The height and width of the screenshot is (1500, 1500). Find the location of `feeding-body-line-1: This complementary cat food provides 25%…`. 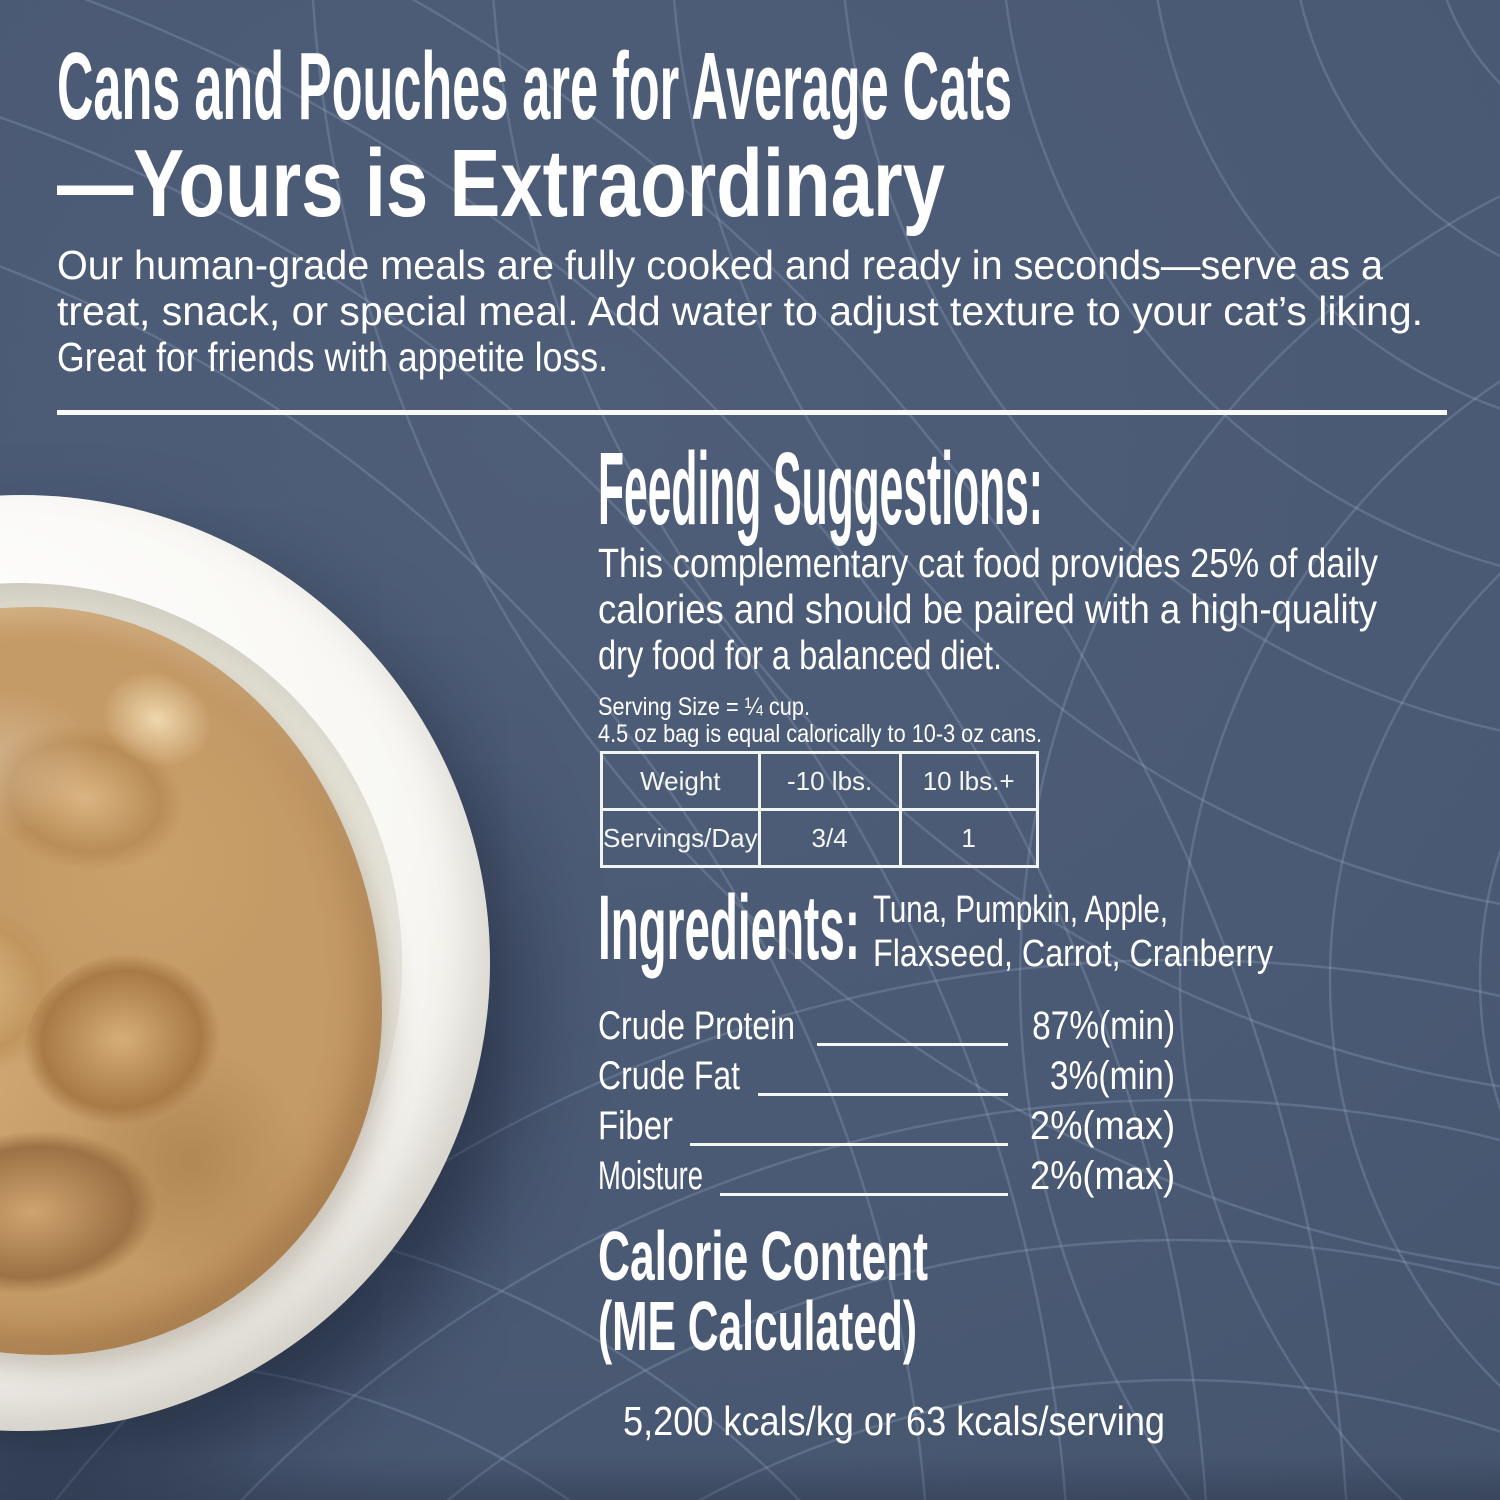

feeding-body-line-1: This complementary cat food provides 25%… is located at coordinates (988, 563).